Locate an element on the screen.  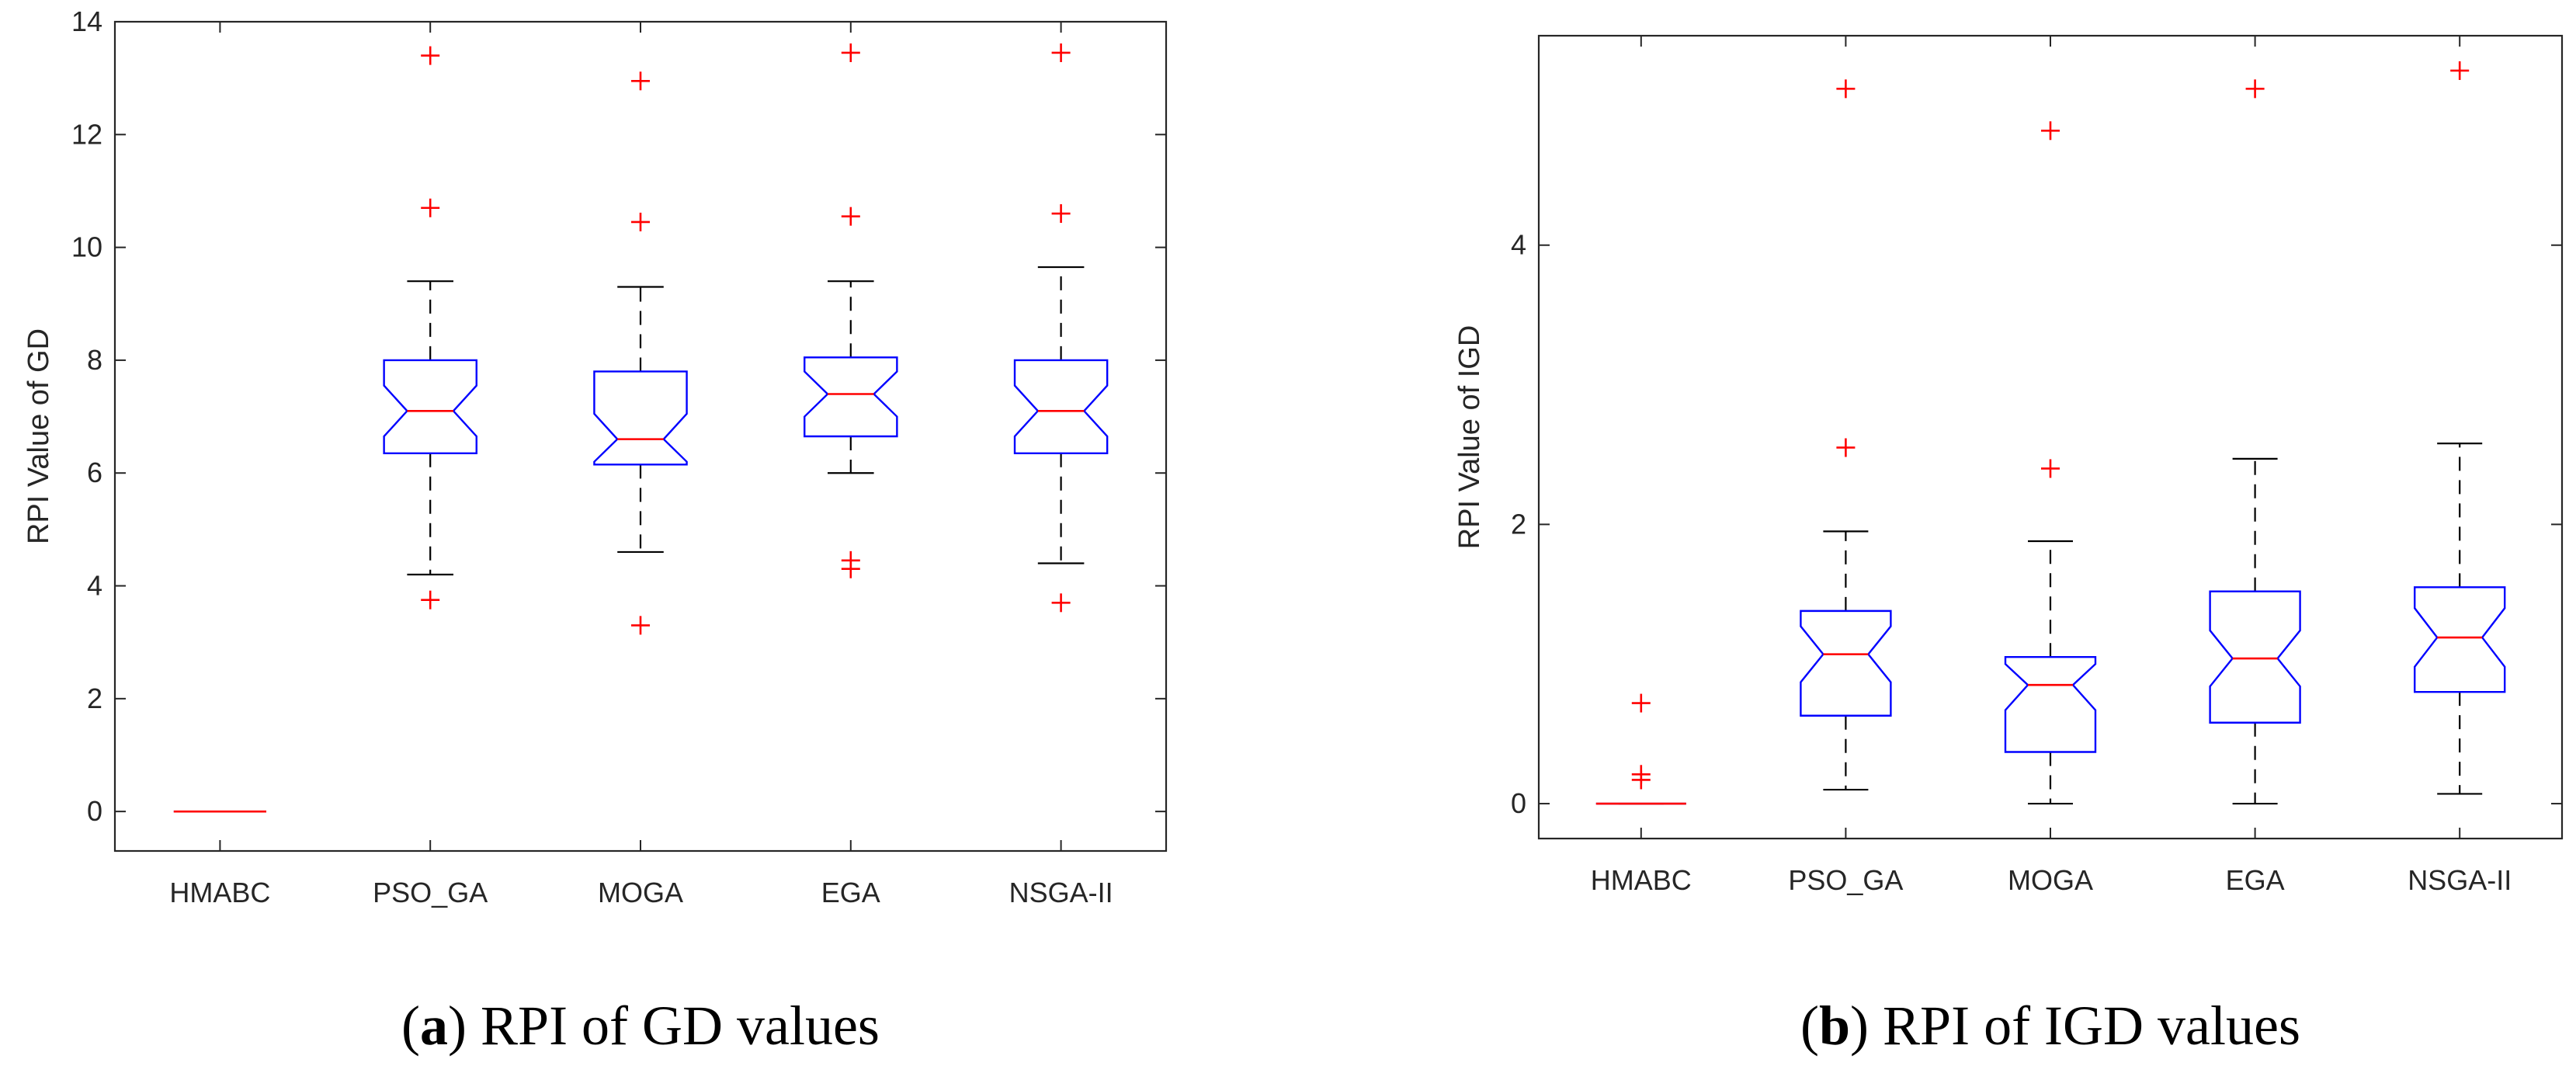
y-axis-title: RPI Value of GD is located at coordinates (39, 436).